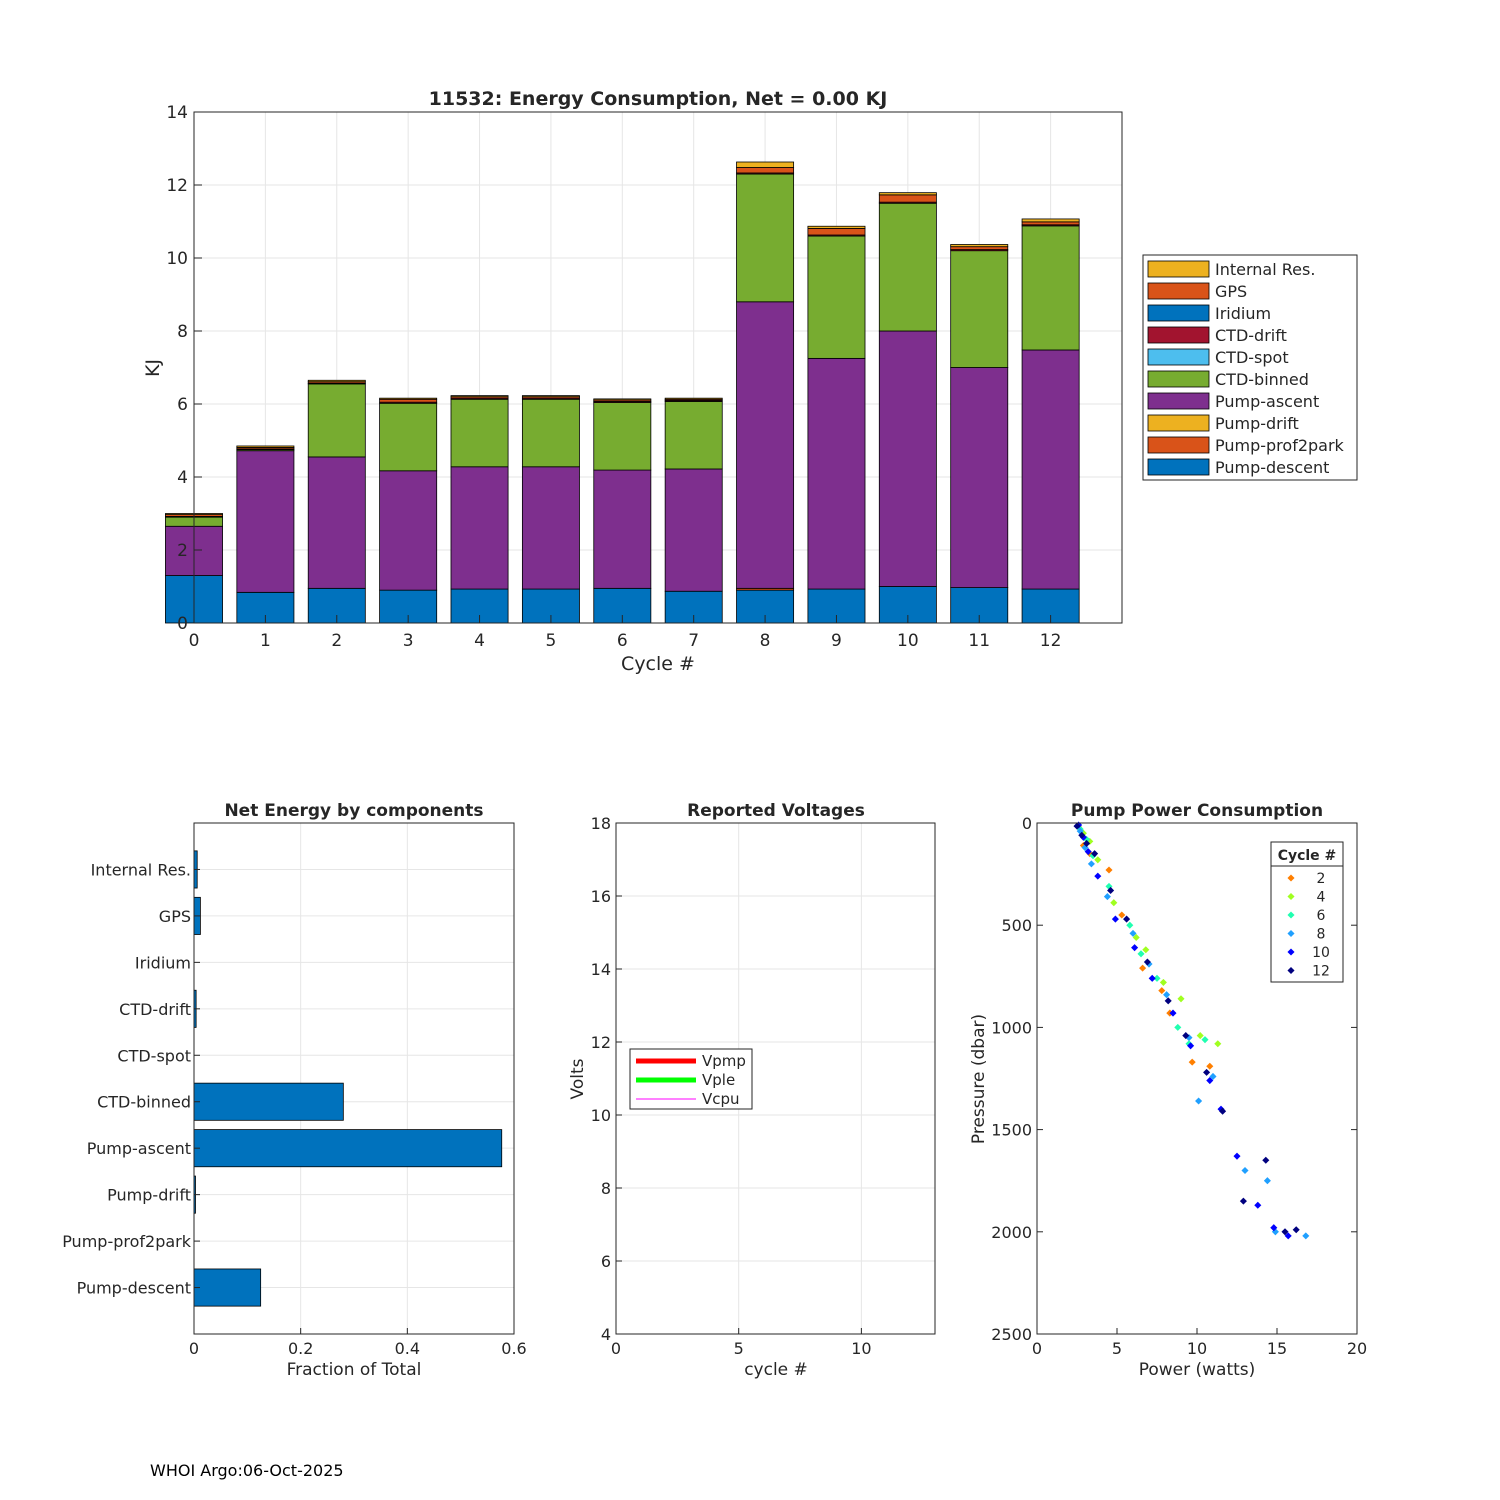 Image resolution: width=1500 pixels, height=1500 pixels. What do you see at coordinates (578, 1078) in the screenshot?
I see `voltages-y-axis-label: Volts` at bounding box center [578, 1078].